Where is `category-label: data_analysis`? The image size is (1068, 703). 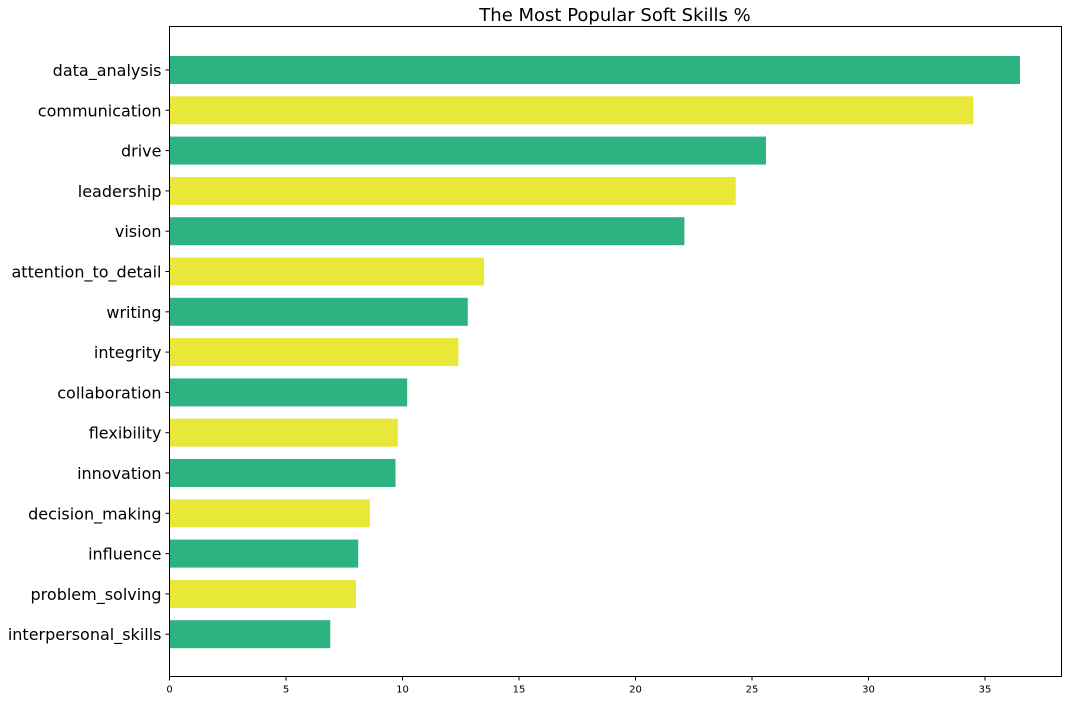 category-label: data_analysis is located at coordinates (107, 71).